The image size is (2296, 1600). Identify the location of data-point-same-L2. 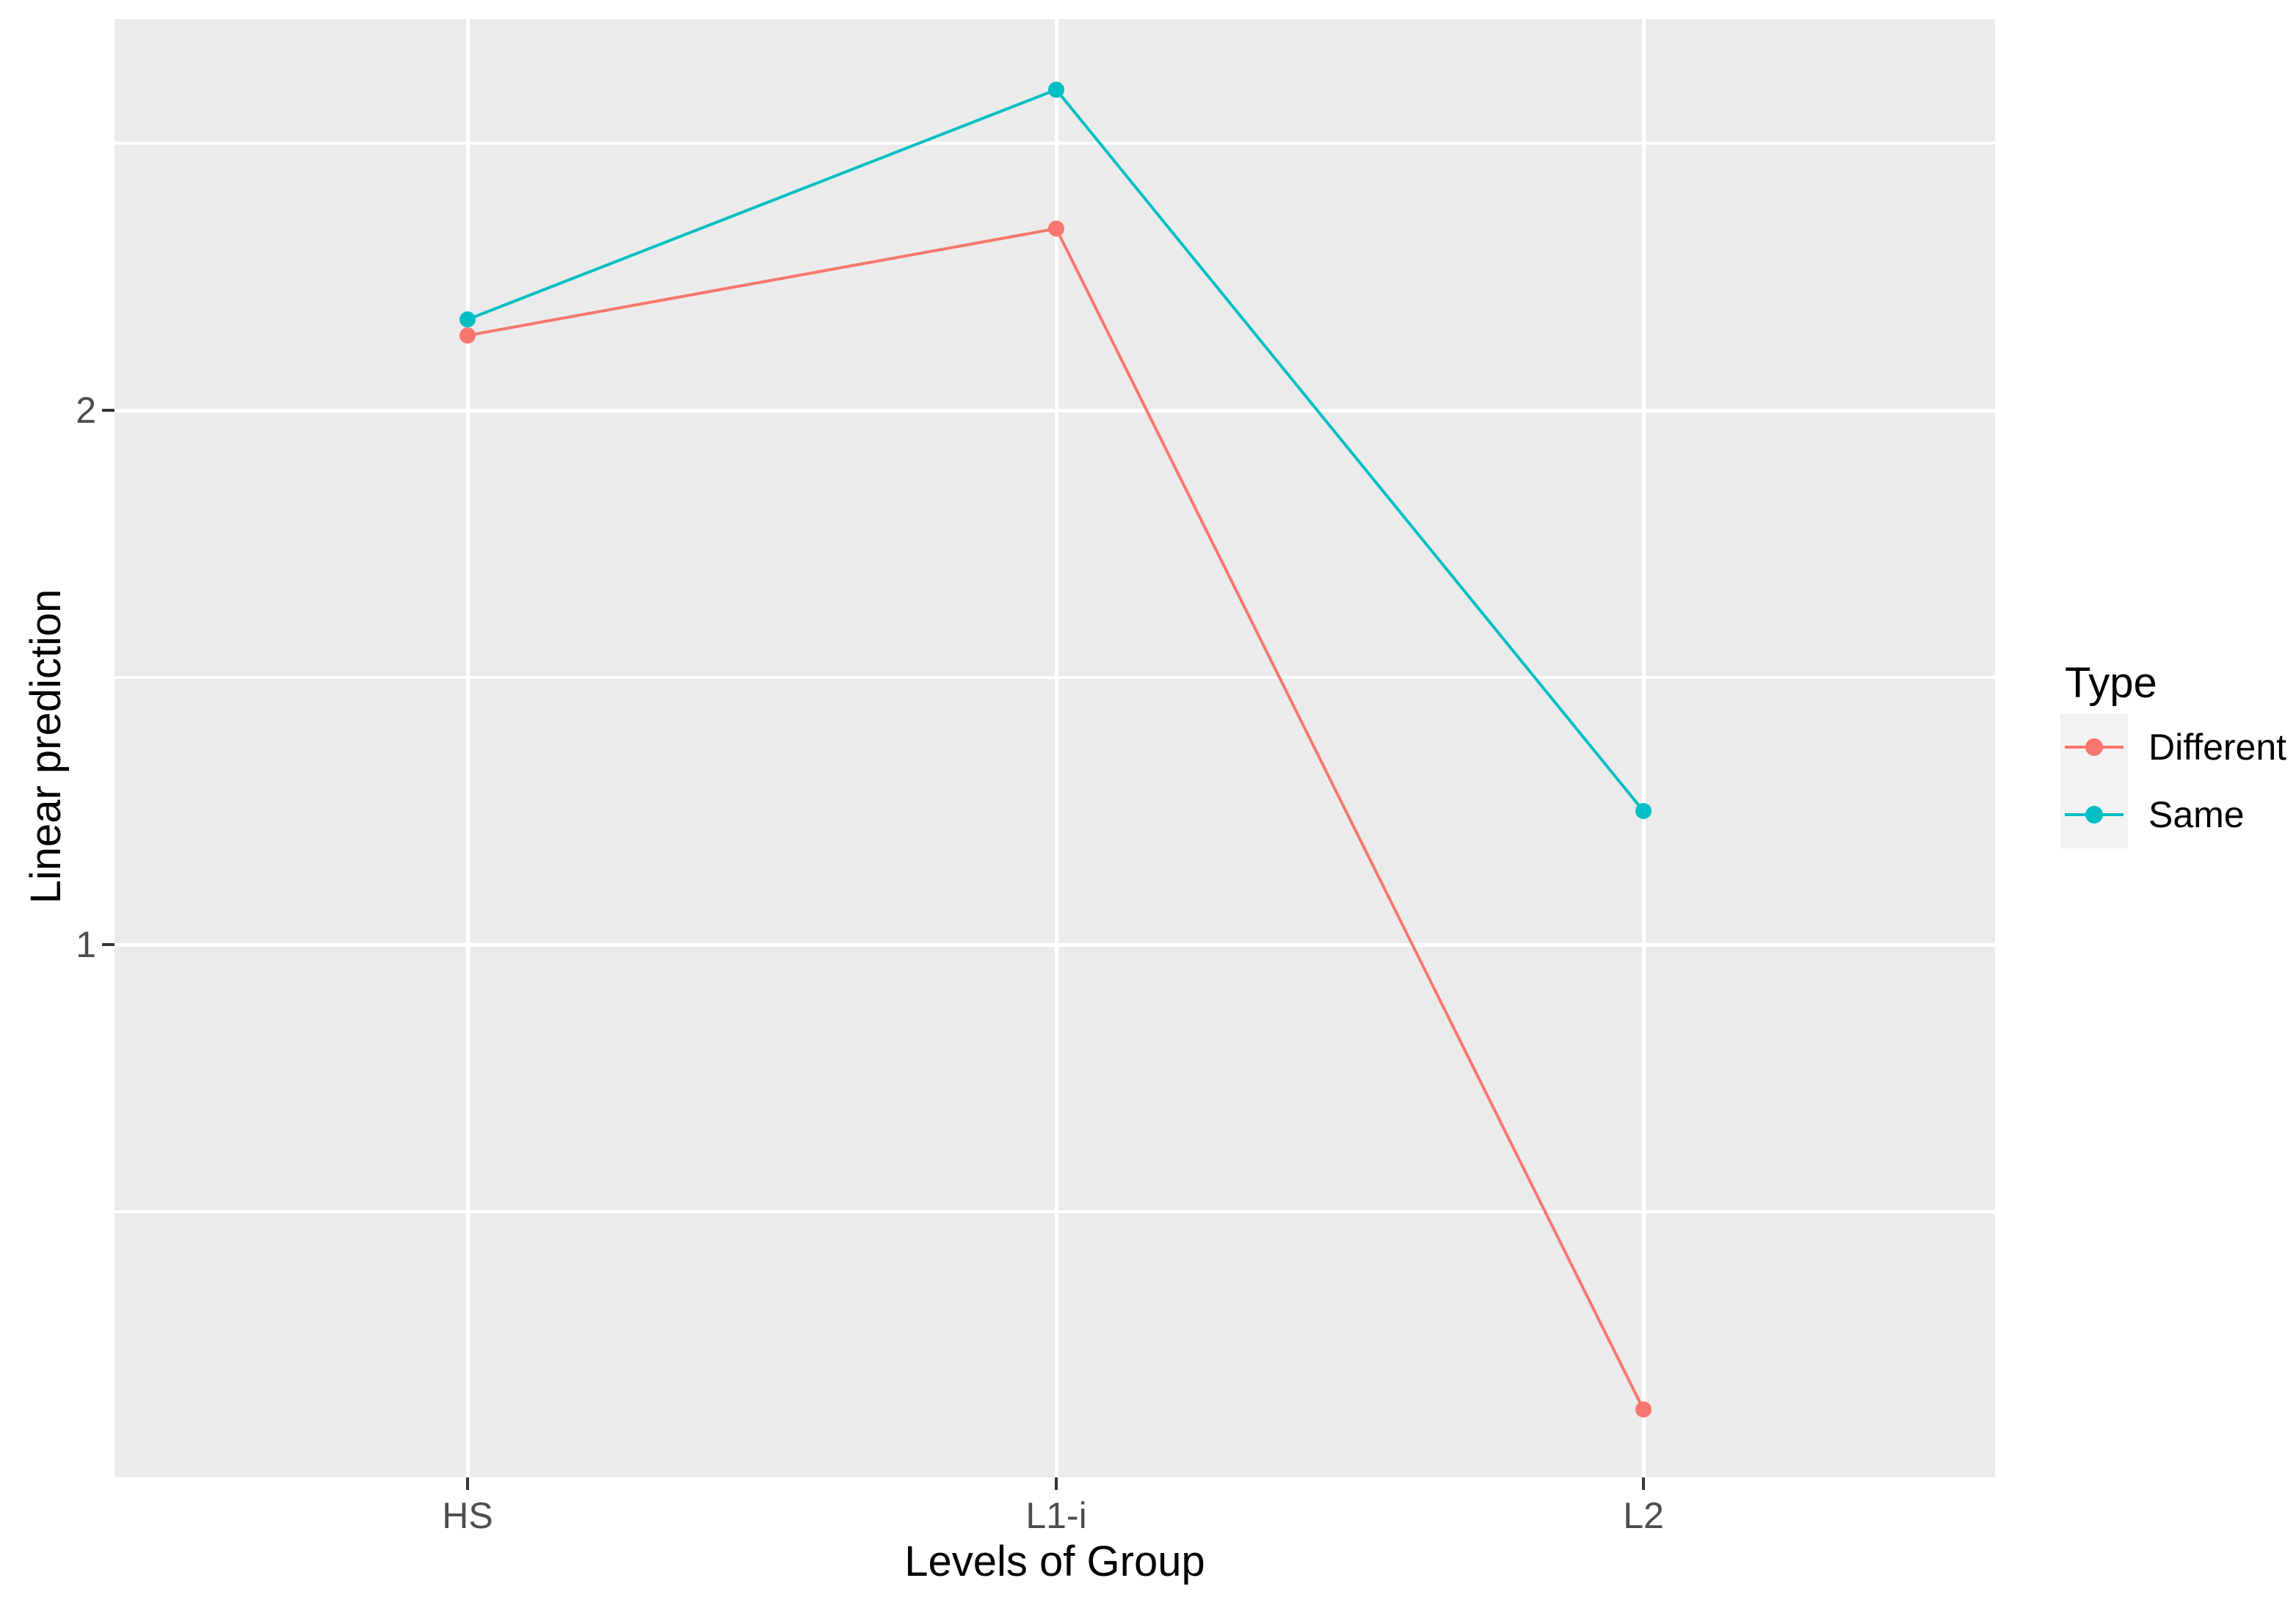
(1643, 811).